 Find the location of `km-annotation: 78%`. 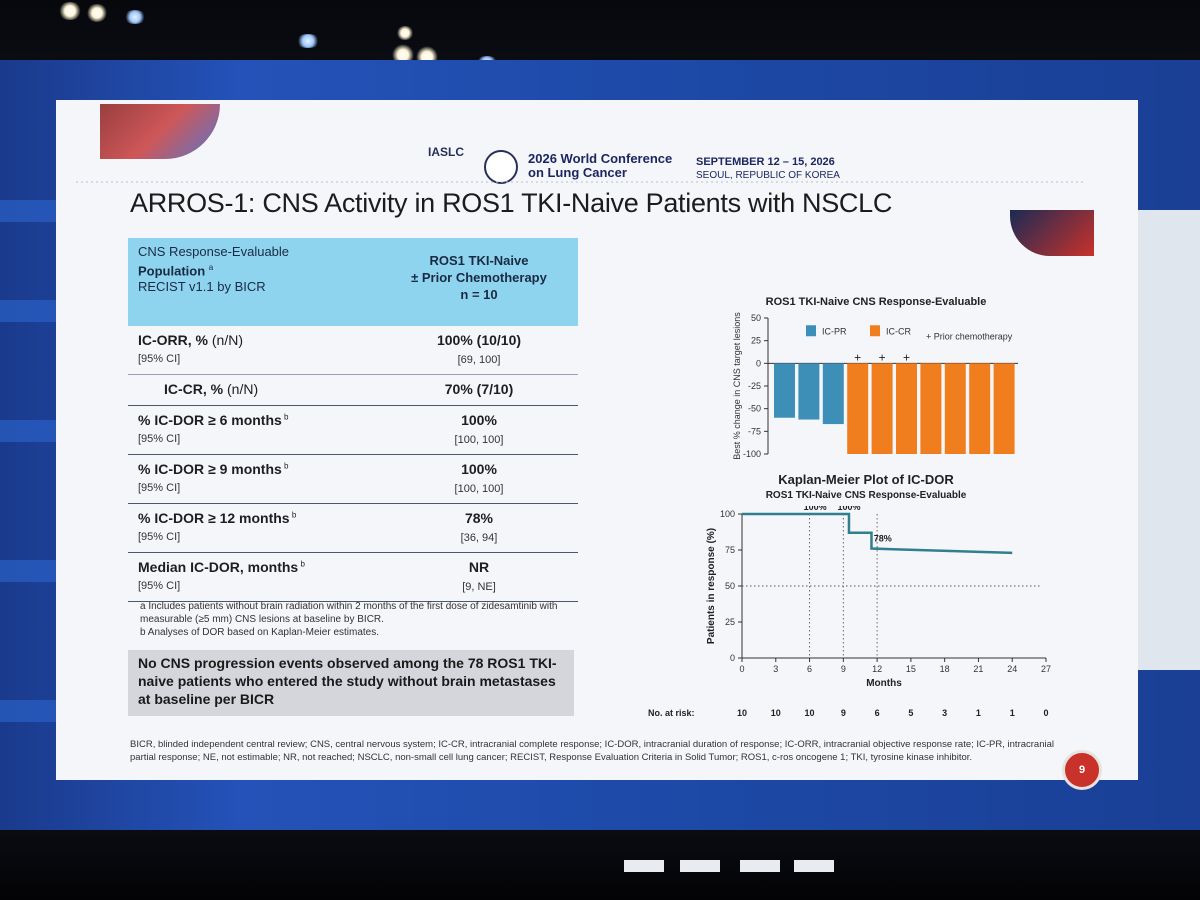

km-annotation: 78% is located at coordinates (883, 539).